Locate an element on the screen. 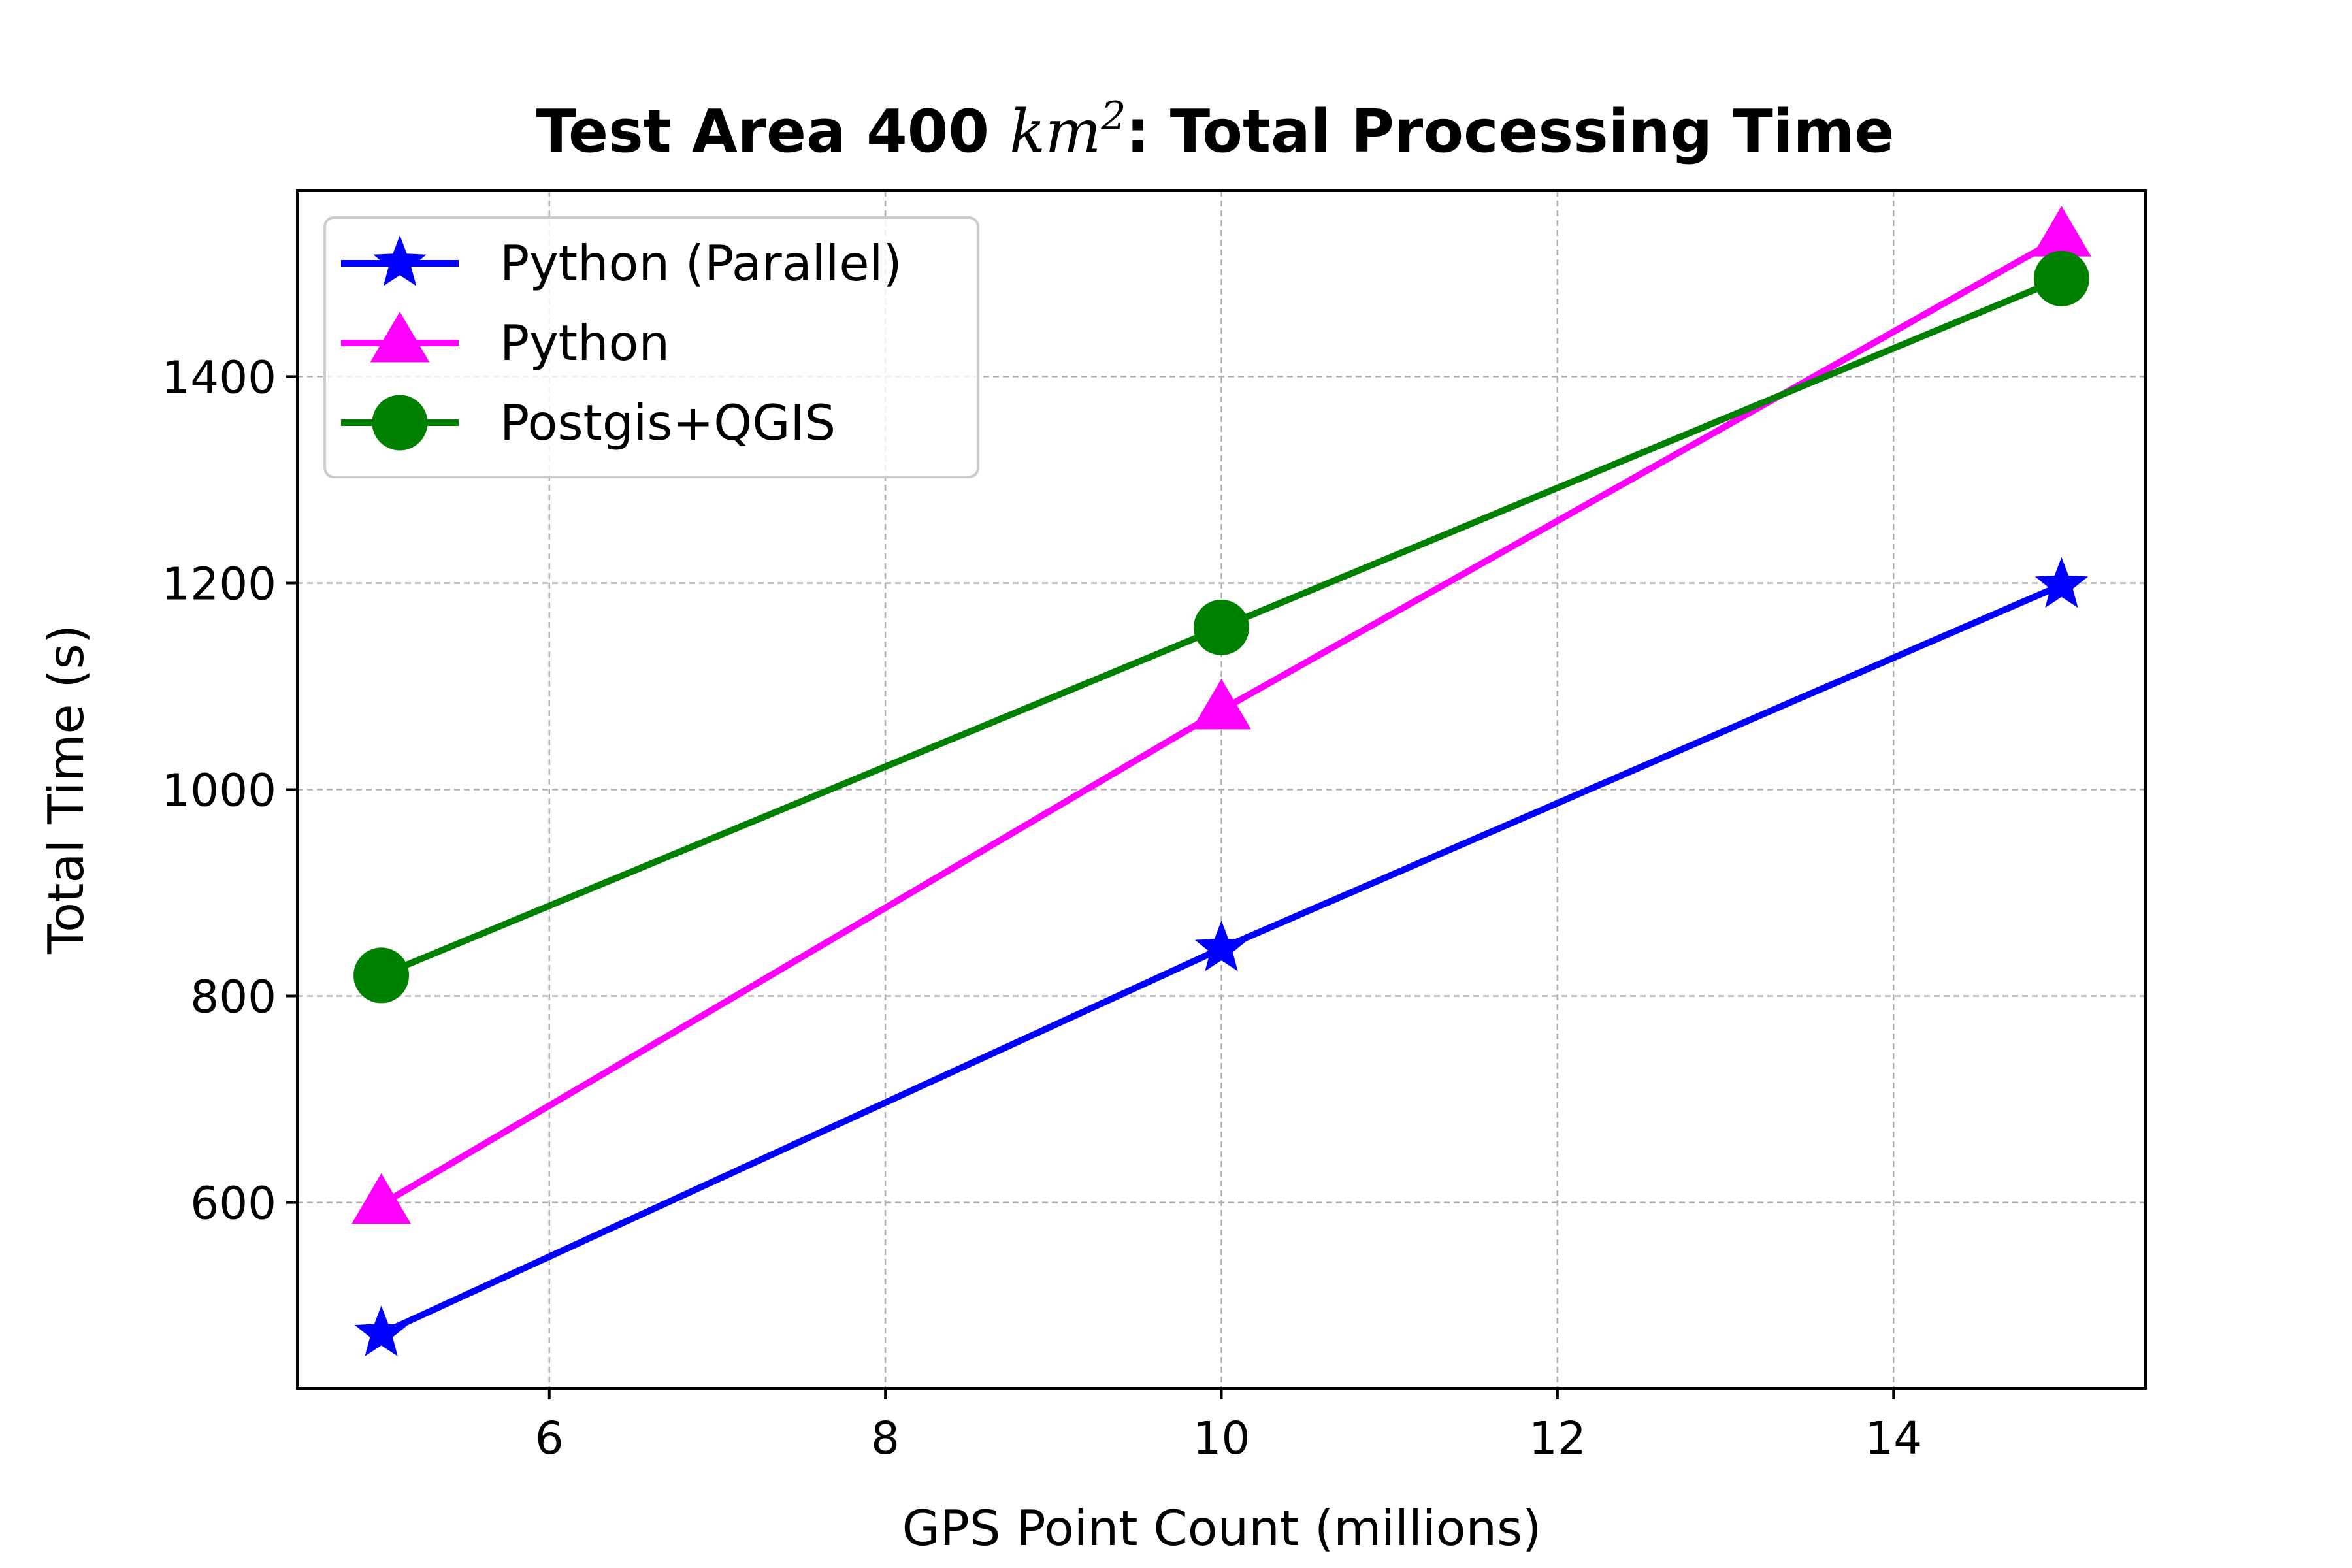  x-axis-label: GPS Point Count (millions) is located at coordinates (1222, 1528).